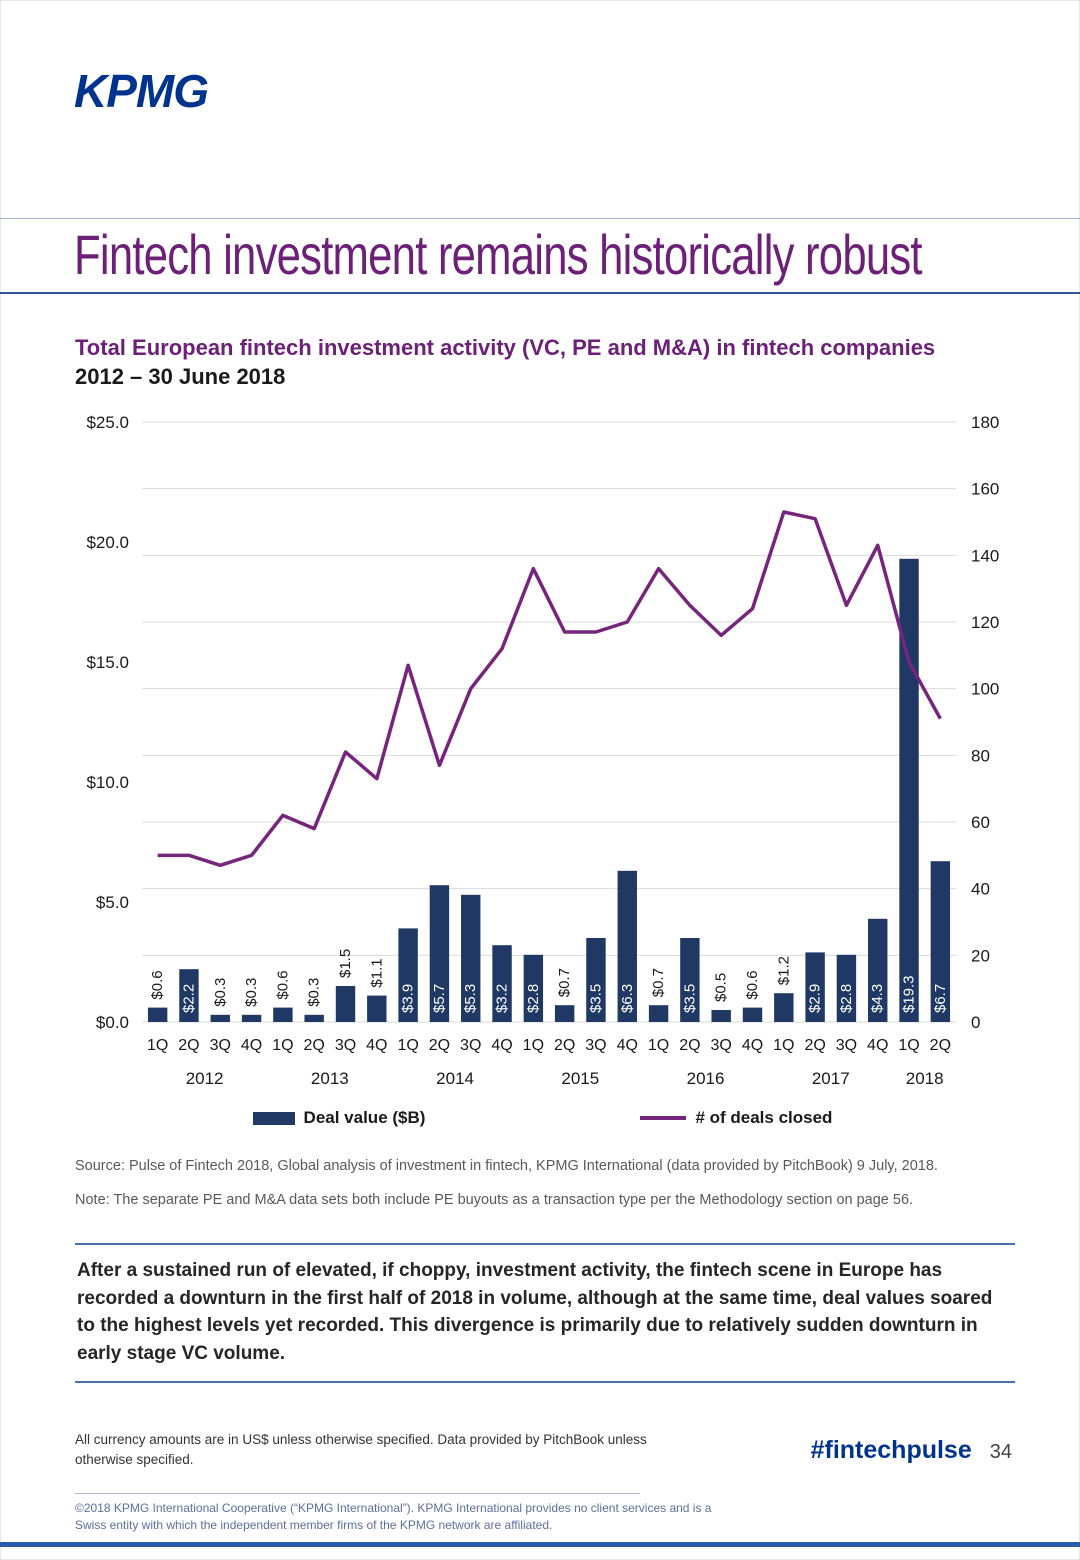  What do you see at coordinates (980, 755) in the screenshot?
I see `right-axis-label: 80` at bounding box center [980, 755].